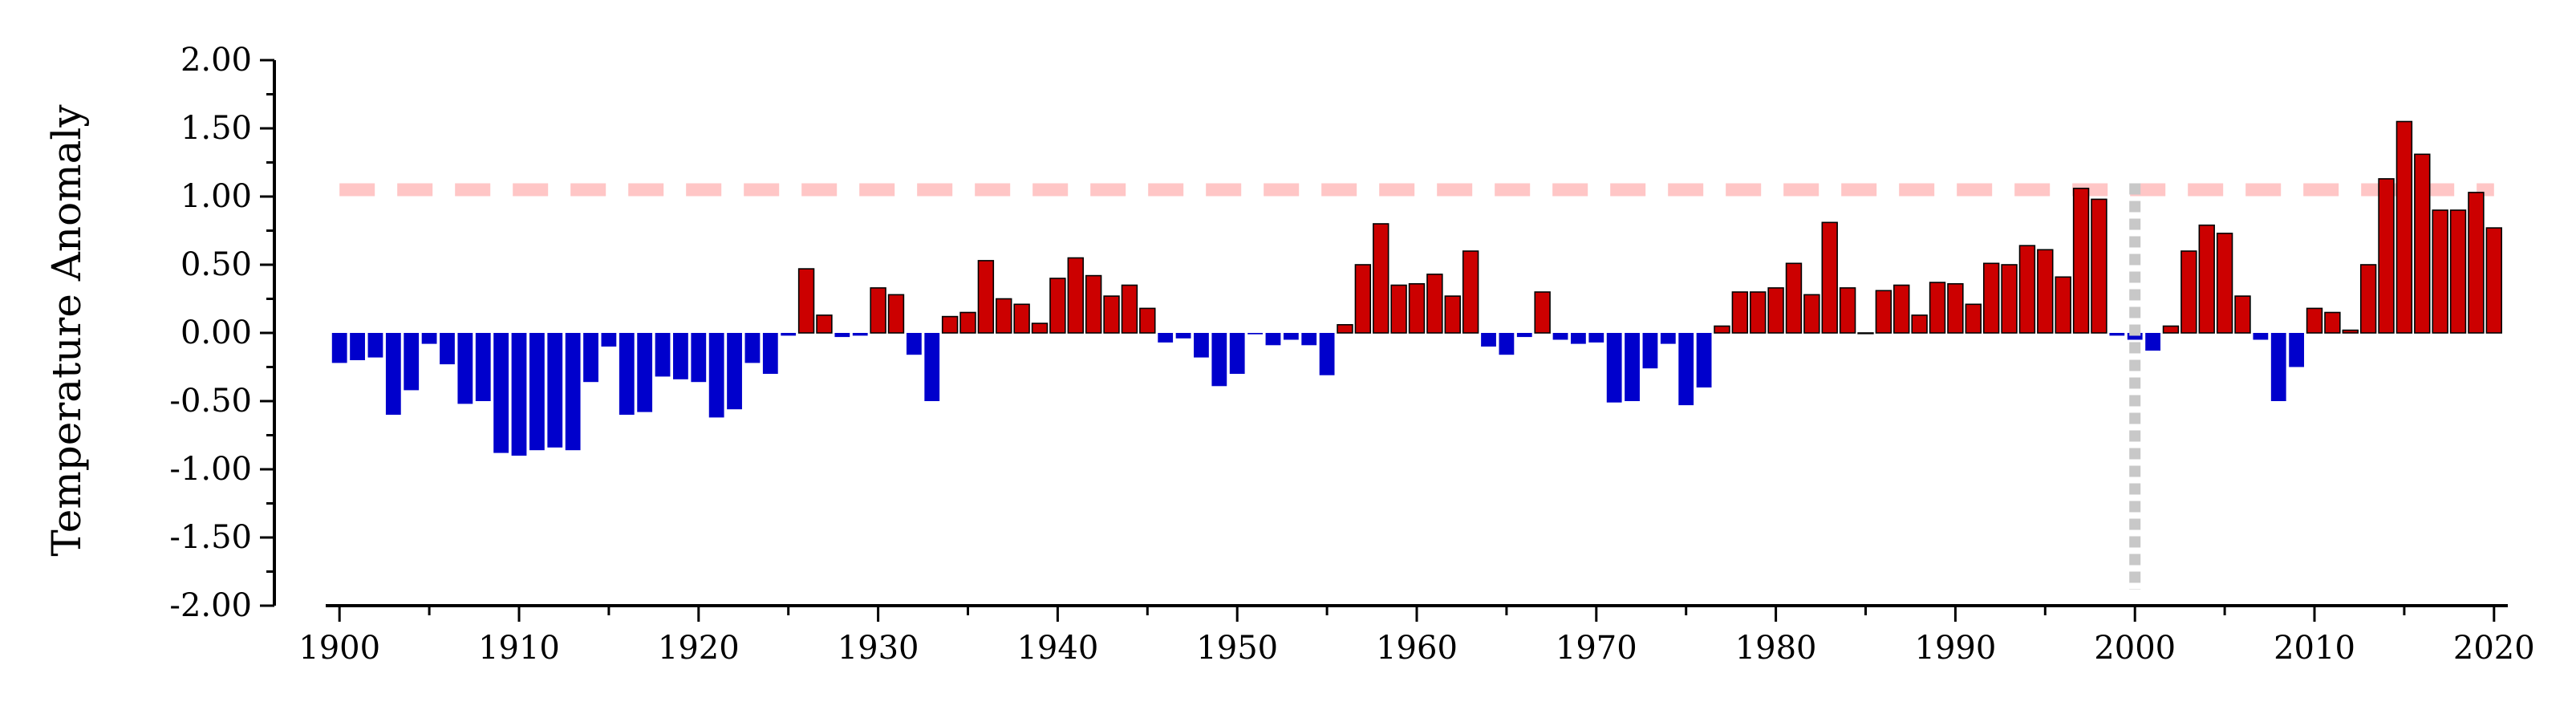 This screenshot has width=2576, height=722. Describe the element at coordinates (2152, 342) in the screenshot. I see `bar-2001` at that location.